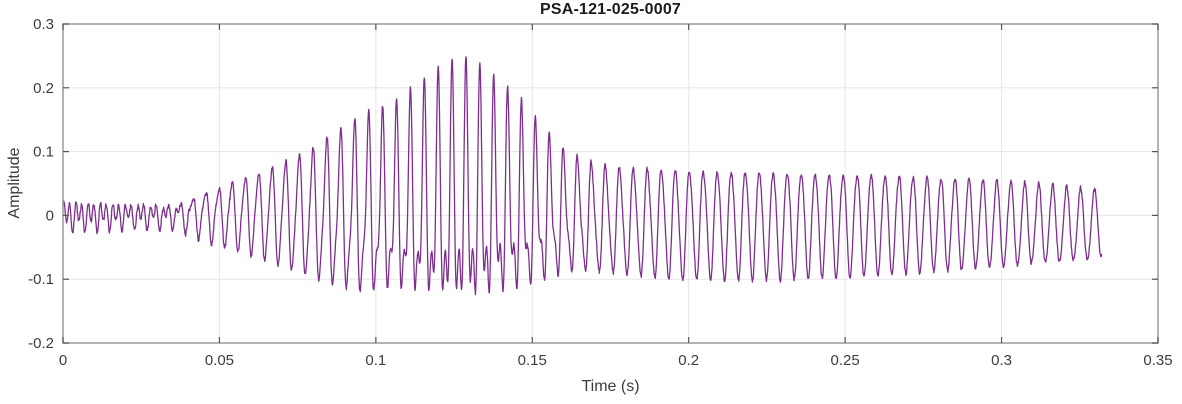  What do you see at coordinates (688, 360) in the screenshot?
I see `x-tick-label: 0.2` at bounding box center [688, 360].